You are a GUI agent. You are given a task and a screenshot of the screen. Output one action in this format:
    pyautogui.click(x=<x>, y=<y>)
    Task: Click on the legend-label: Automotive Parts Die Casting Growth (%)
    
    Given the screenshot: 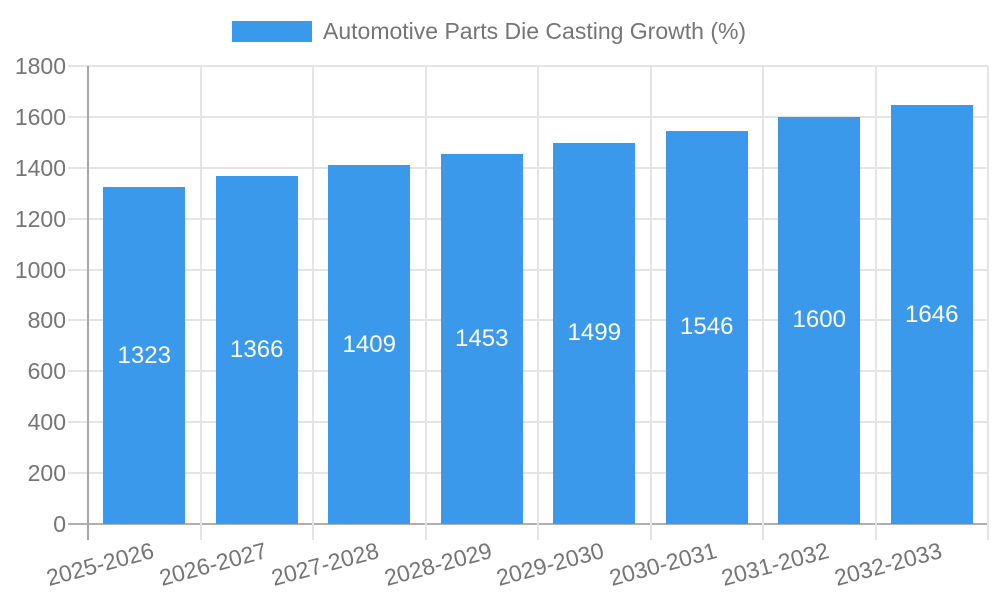 What is the action you would take?
    pyautogui.click(x=535, y=31)
    